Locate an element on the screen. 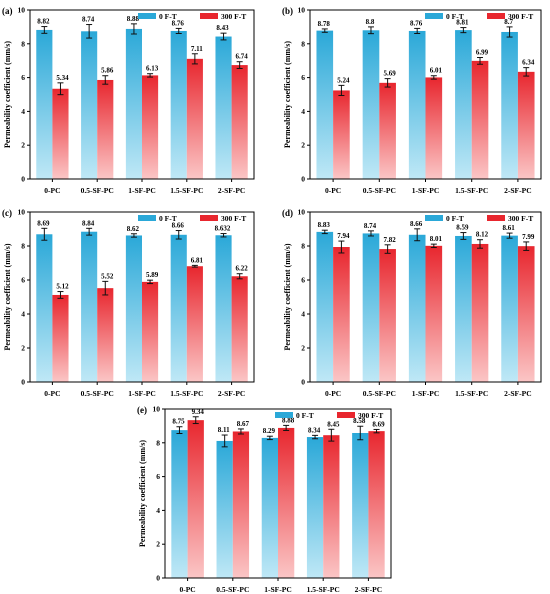 The height and width of the screenshot is (594, 550). data-label: 6.22 is located at coordinates (242, 269).